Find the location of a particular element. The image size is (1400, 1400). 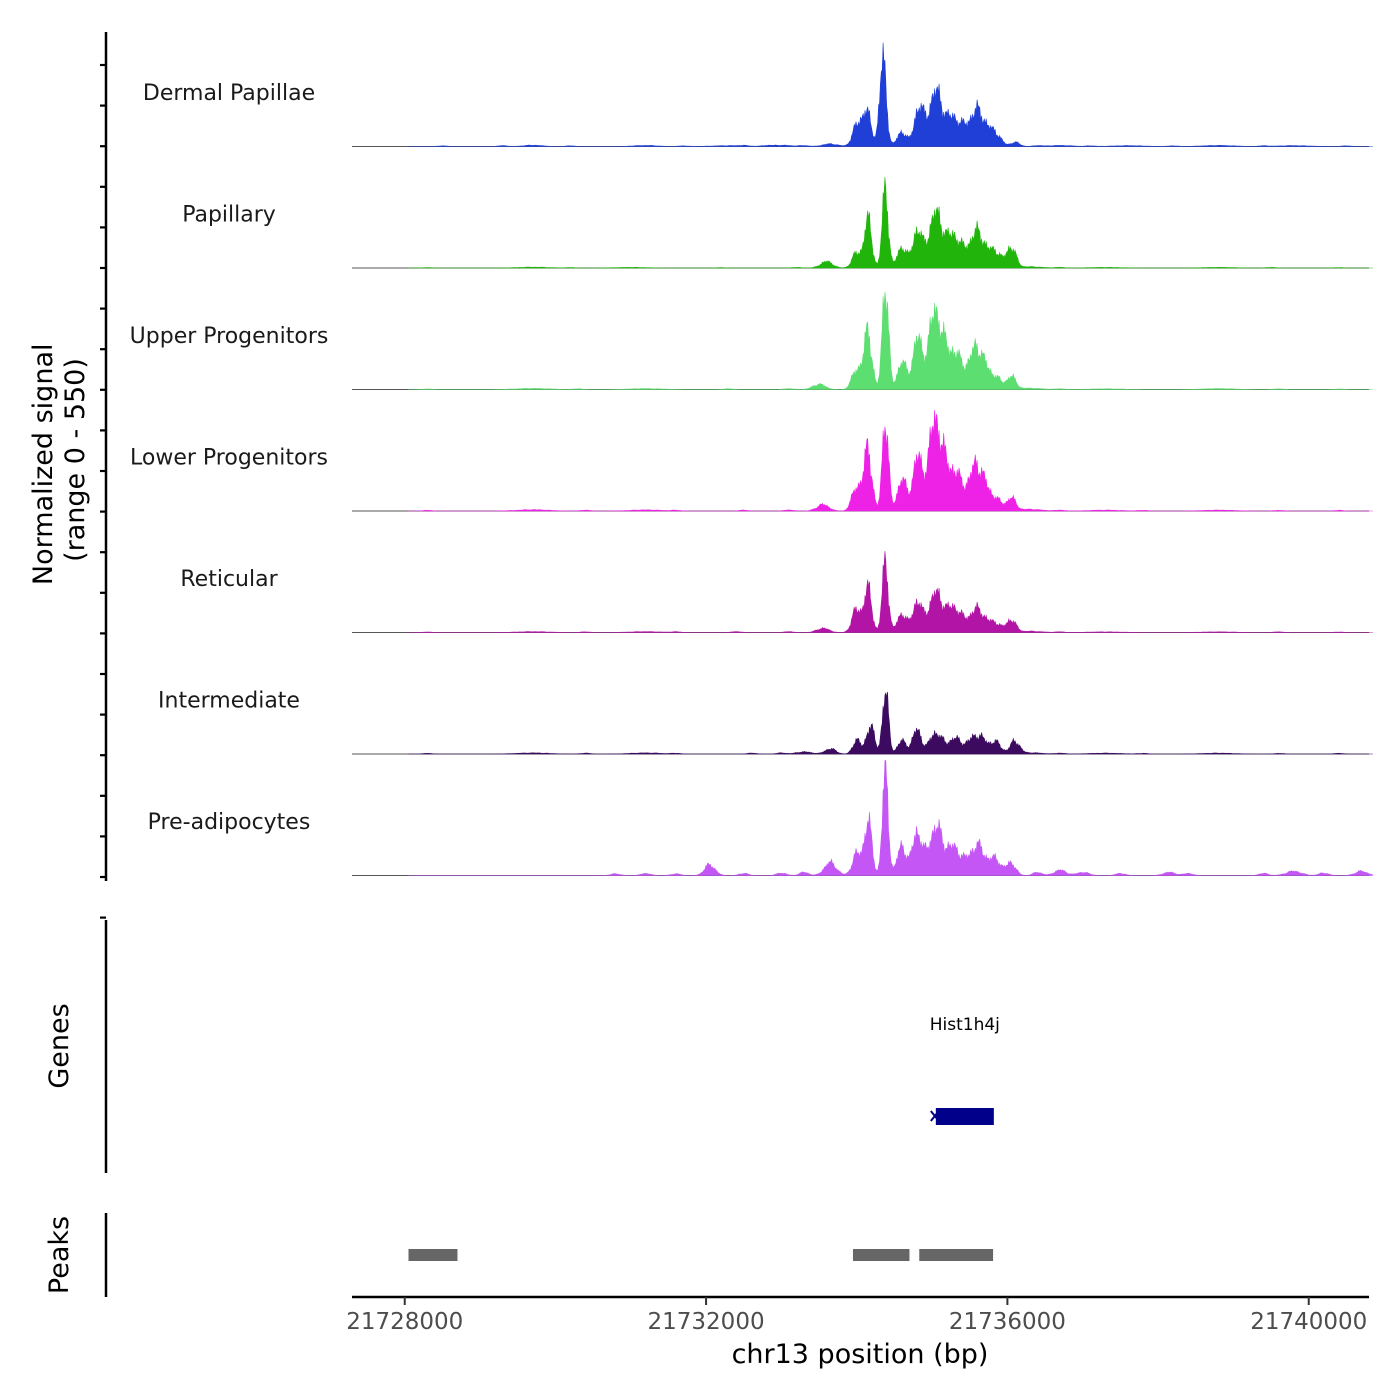

gene-strand-marker is located at coordinates (935, 1116).